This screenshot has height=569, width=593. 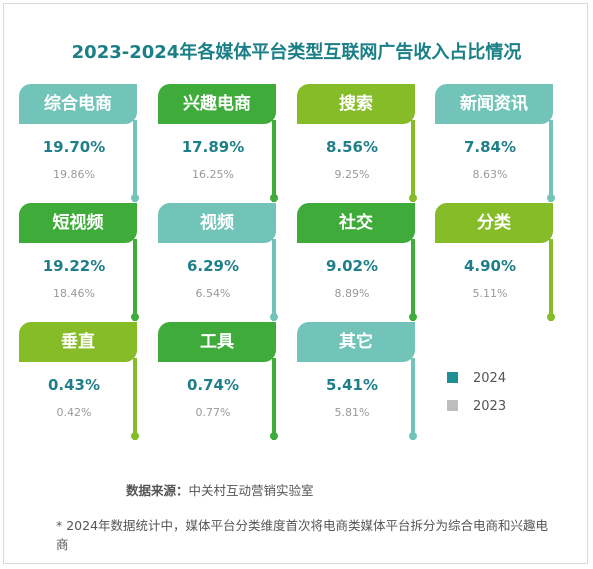 What do you see at coordinates (78, 223) in the screenshot?
I see `platform-label: 短视频` at bounding box center [78, 223].